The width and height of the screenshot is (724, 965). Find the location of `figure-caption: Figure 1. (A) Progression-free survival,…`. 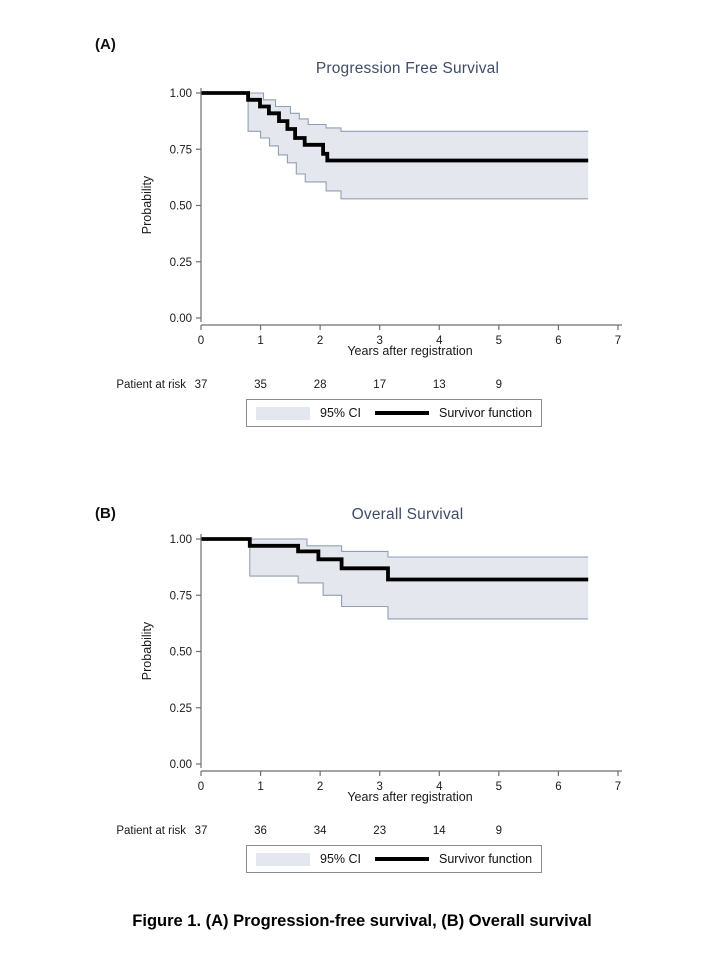

figure-caption: Figure 1. (A) Progression-free survival,… is located at coordinates (362, 921).